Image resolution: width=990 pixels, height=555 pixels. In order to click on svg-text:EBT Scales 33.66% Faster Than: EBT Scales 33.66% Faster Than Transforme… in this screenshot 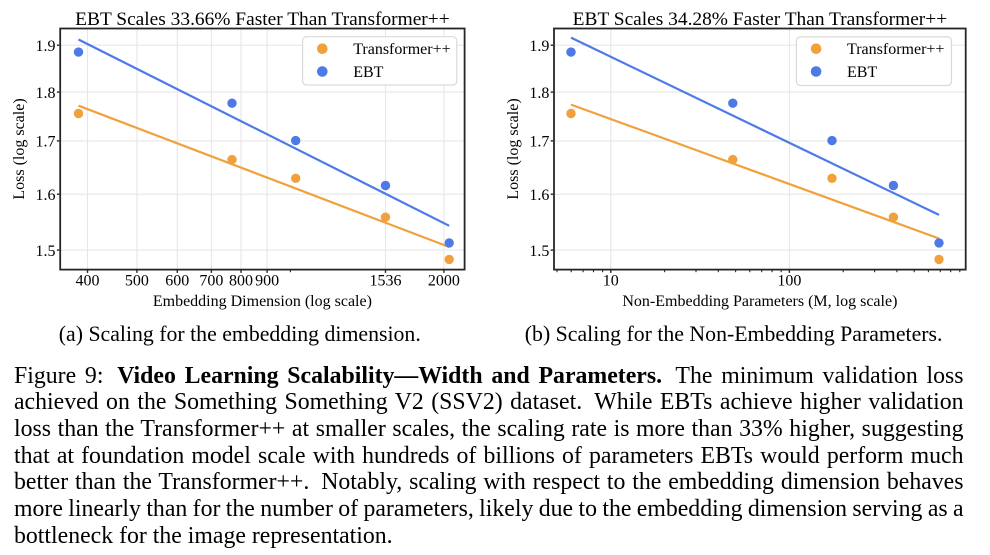, I will do `click(262, 19)`.